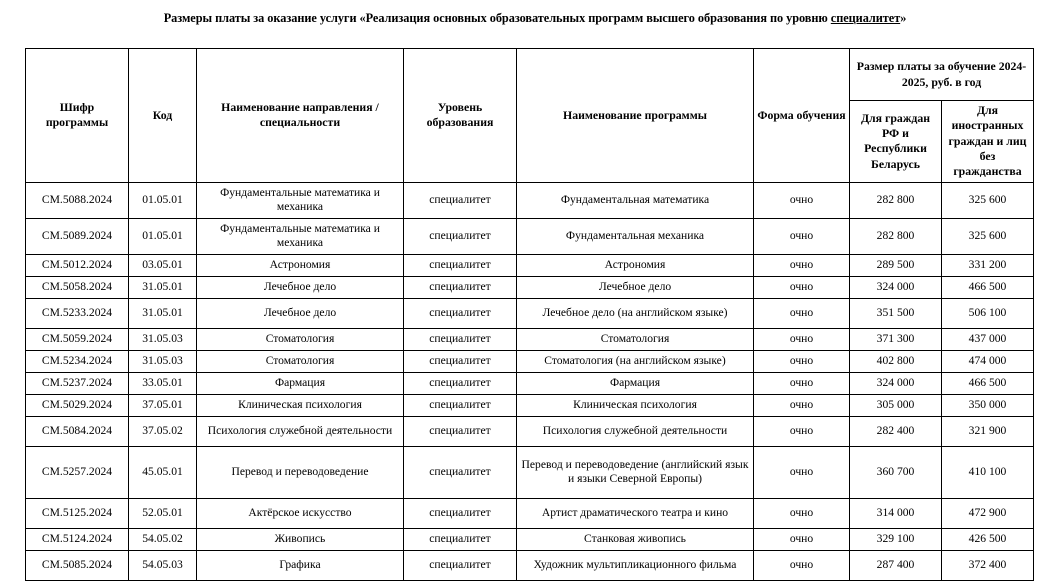 Image resolution: width=1058 pixels, height=581 pixels. What do you see at coordinates (300, 405) in the screenshot?
I see `cell-napravlenie: Клиническая психология` at bounding box center [300, 405].